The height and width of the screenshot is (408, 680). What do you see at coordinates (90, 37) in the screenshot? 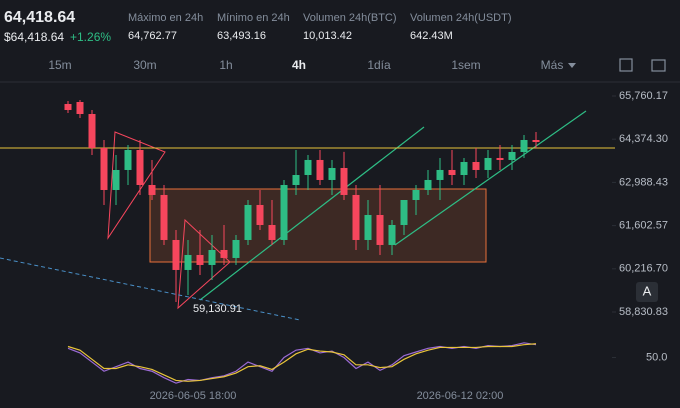
I see `change: +1.26%` at bounding box center [90, 37].